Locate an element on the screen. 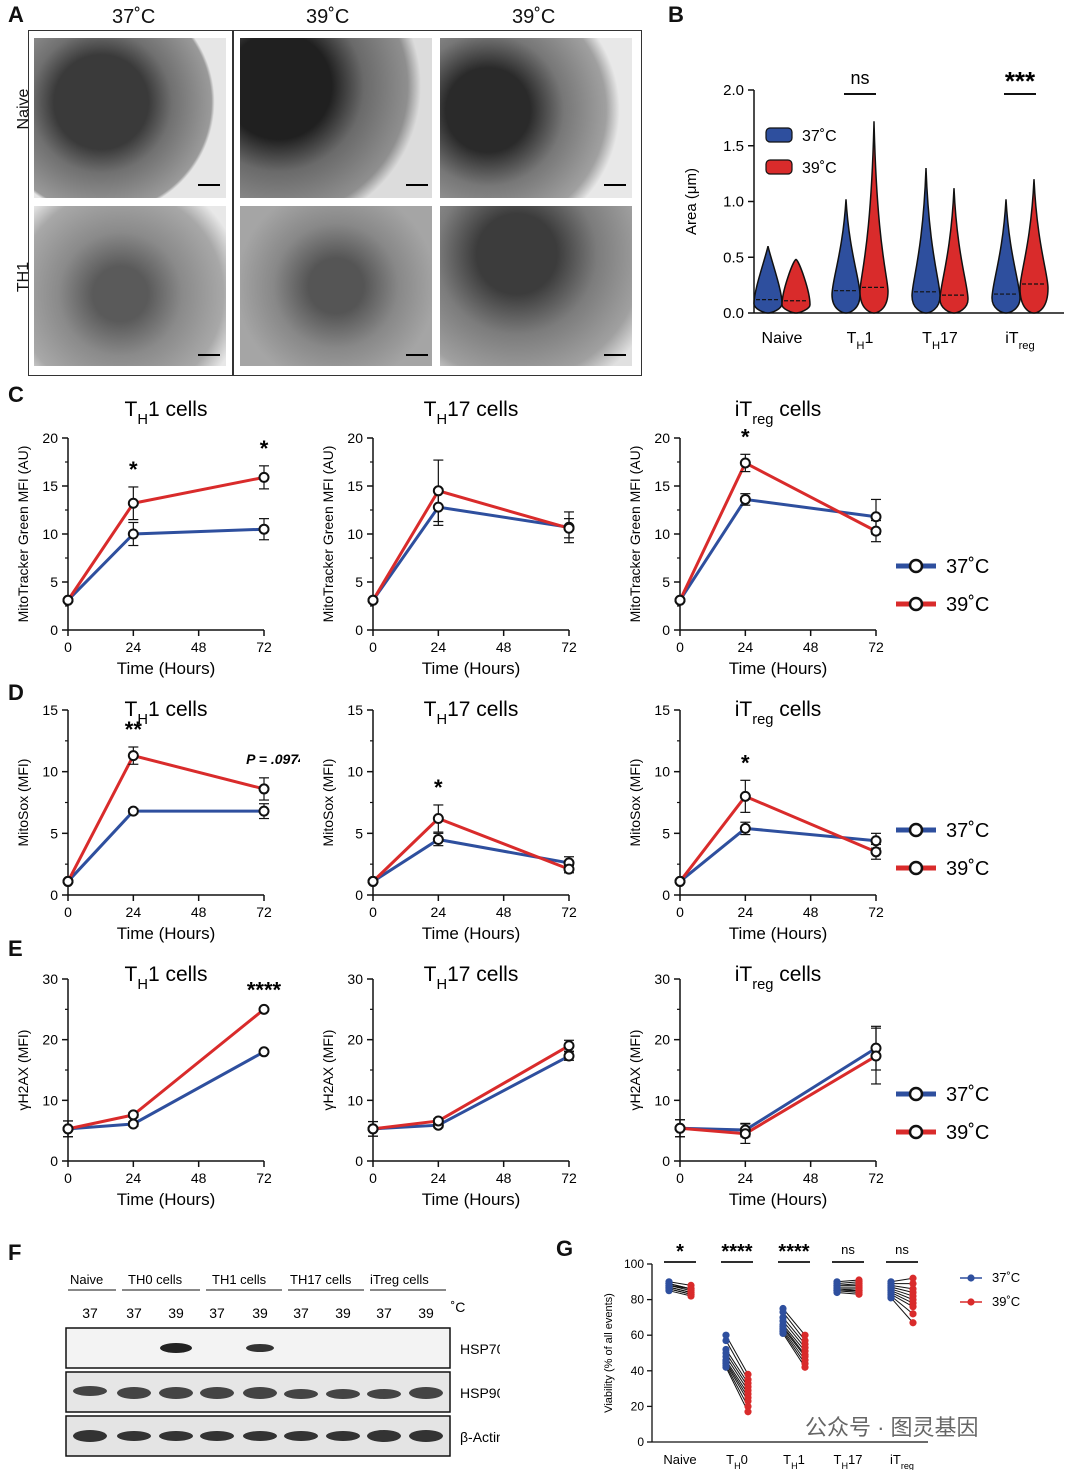 The width and height of the screenshot is (1080, 1471). scale-bar is located at coordinates (209, 185).